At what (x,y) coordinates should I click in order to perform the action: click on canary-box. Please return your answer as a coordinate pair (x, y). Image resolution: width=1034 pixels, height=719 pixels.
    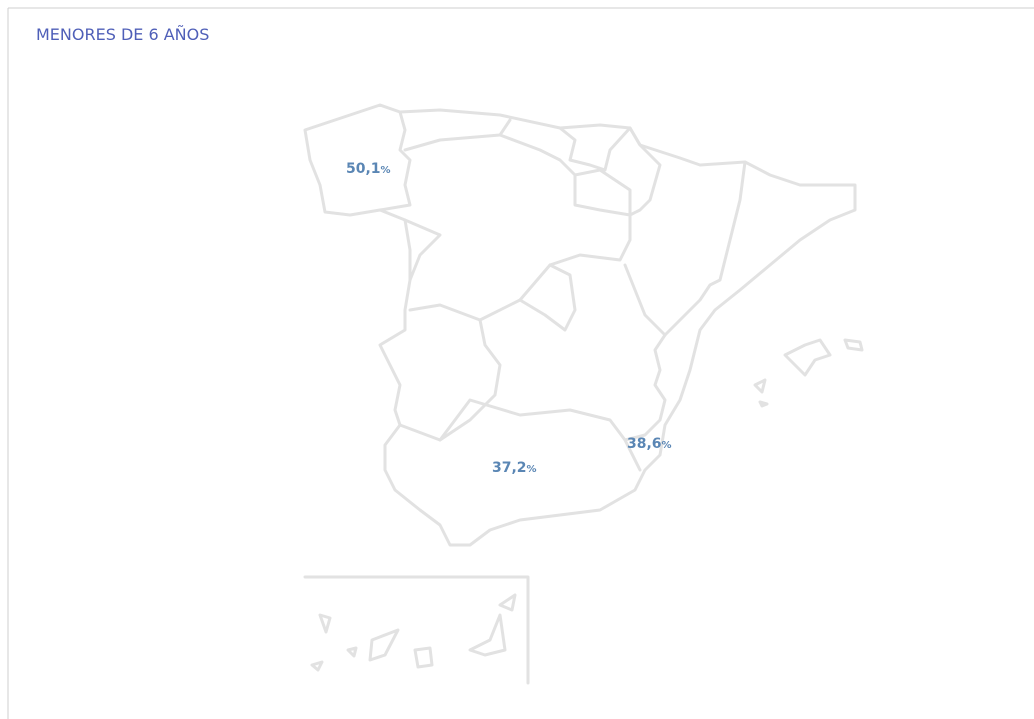
    Looking at the image, I should click on (416, 630).